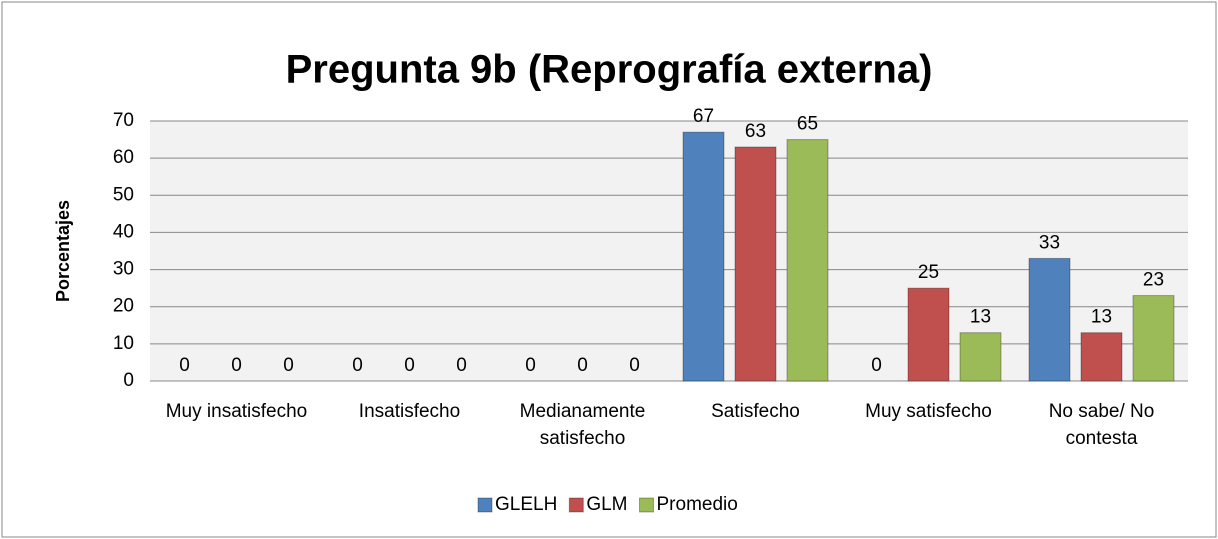 This screenshot has height=539, width=1218. Describe the element at coordinates (606, 504) in the screenshot. I see `legend-label: GLM` at that location.